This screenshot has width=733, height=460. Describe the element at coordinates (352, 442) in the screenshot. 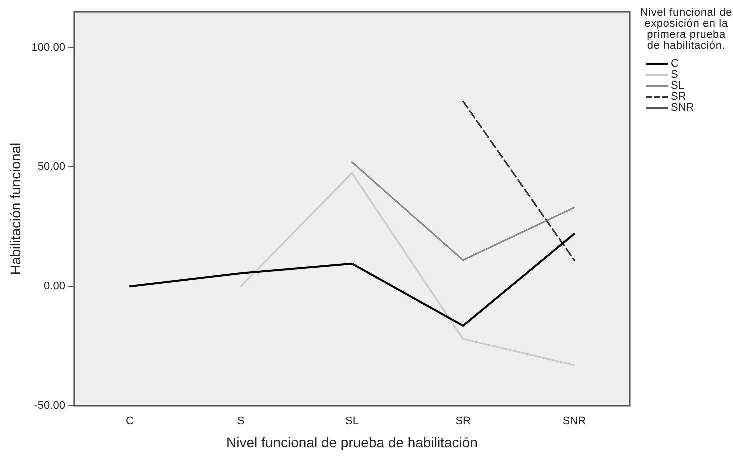

I see `x-axis-title: Nivel funcional de prueba de habilitación` at that location.